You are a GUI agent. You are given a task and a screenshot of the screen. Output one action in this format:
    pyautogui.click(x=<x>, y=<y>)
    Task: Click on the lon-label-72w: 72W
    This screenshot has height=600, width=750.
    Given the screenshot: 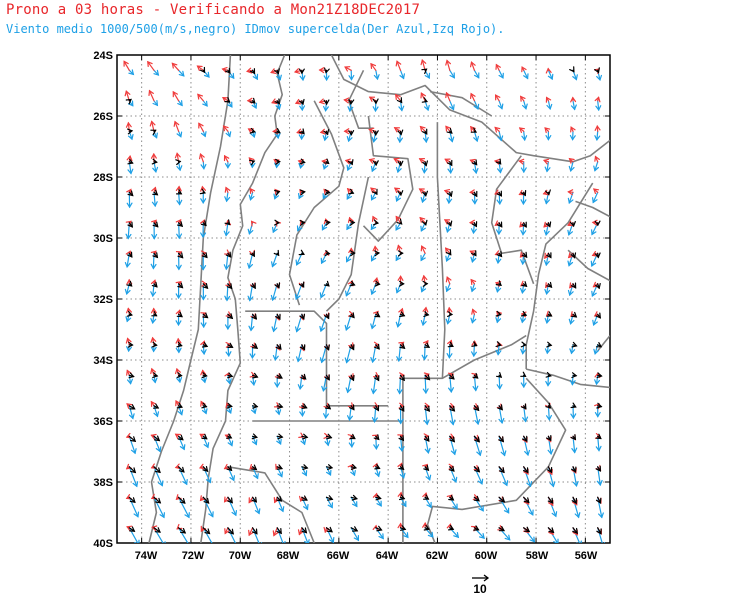 What is the action you would take?
    pyautogui.click(x=193, y=556)
    